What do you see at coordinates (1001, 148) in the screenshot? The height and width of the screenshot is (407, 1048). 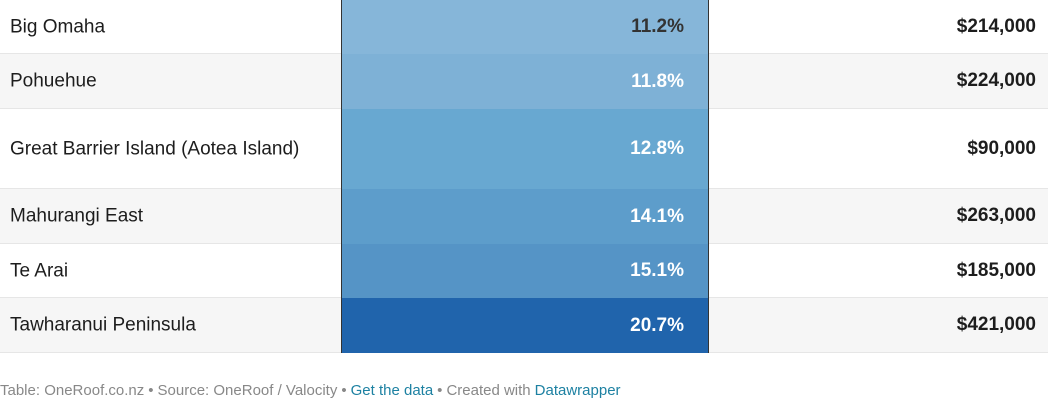 I see `price-cell: $90,000` at bounding box center [1001, 148].